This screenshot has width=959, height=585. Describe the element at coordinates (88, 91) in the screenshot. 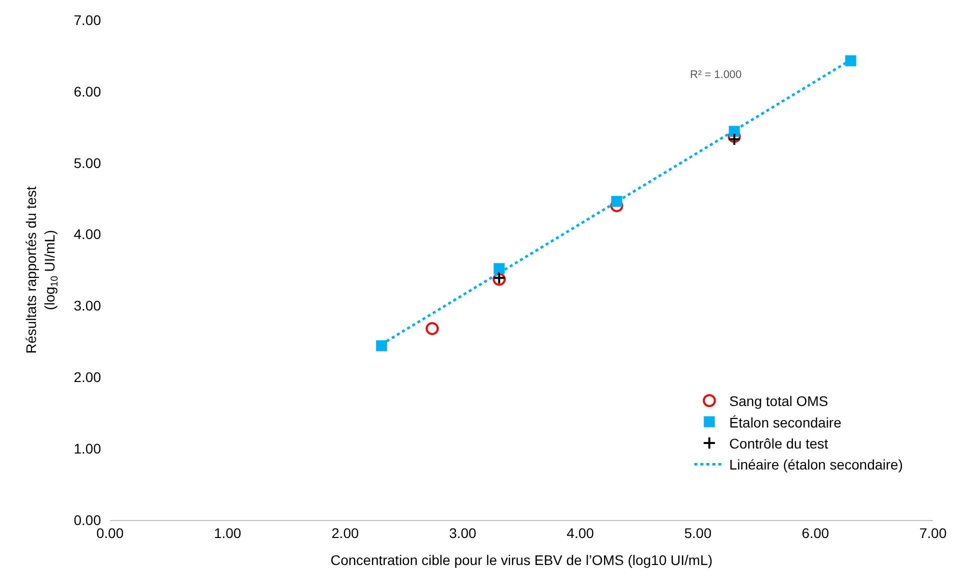

I see `y-tick-label: 6.00` at that location.